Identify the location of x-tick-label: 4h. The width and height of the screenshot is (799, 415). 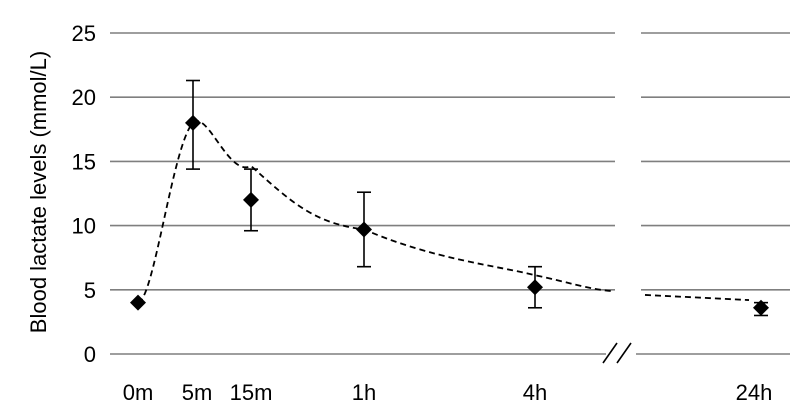
(535, 392).